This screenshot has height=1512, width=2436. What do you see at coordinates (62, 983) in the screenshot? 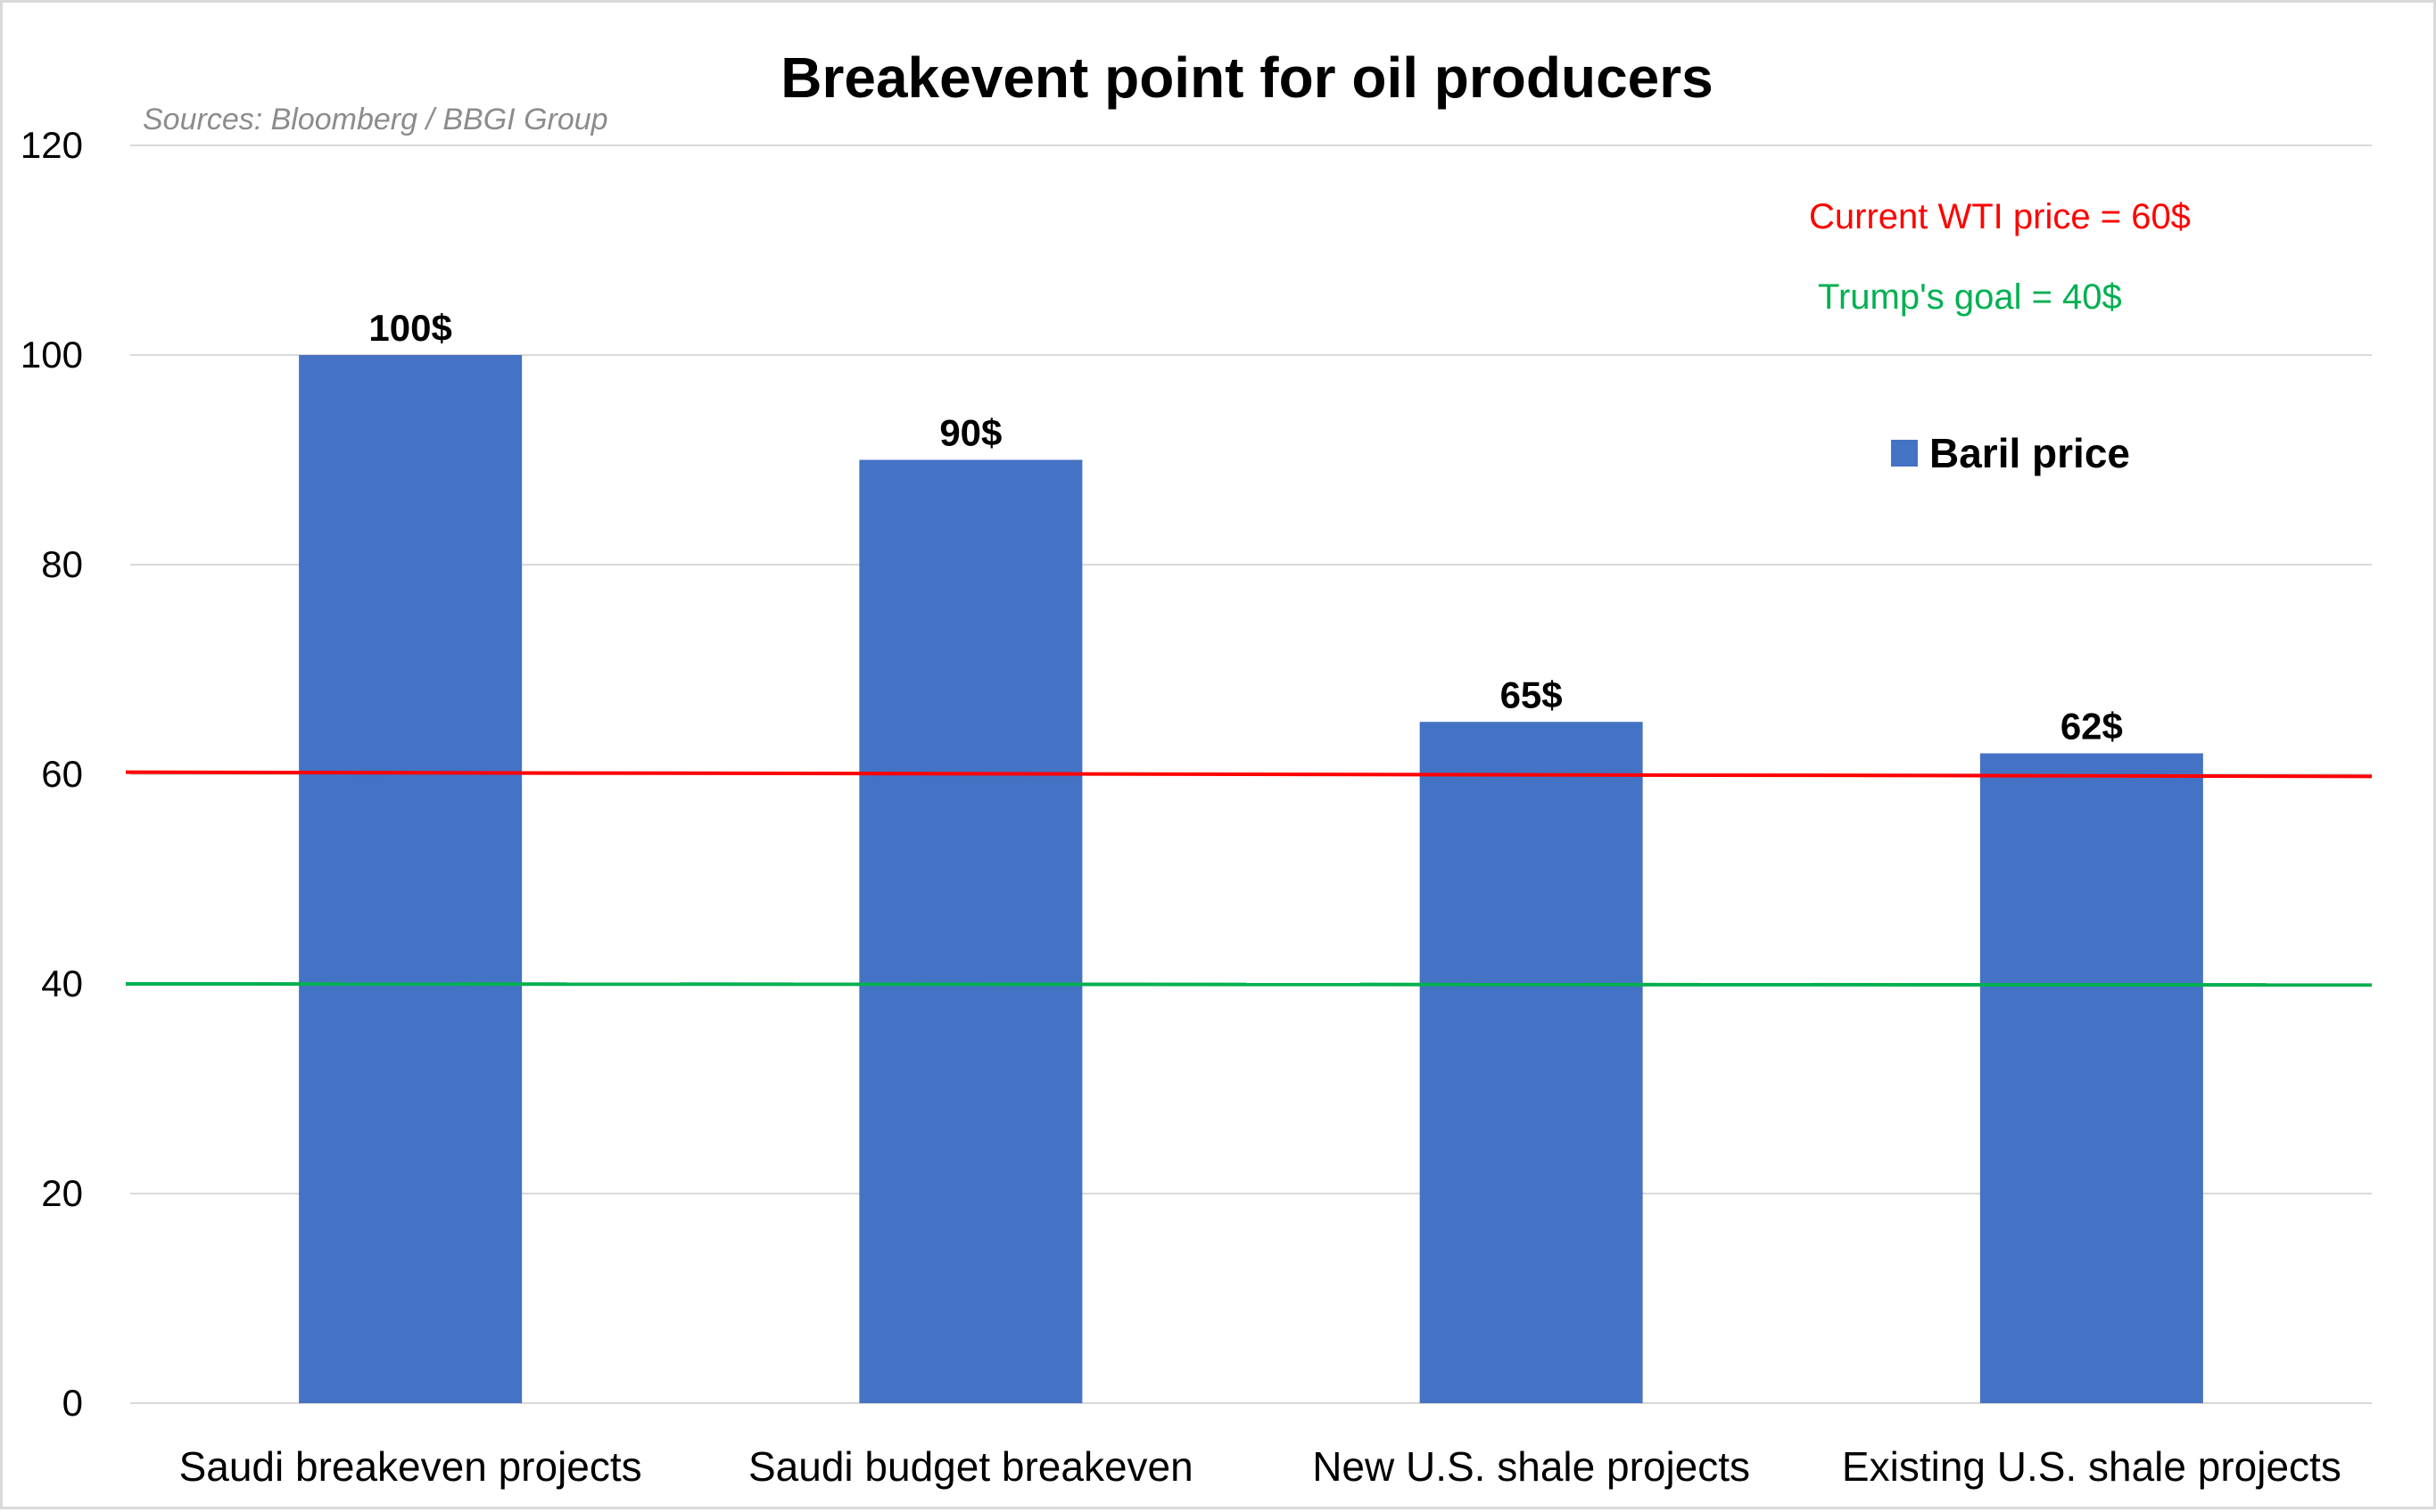
I see `y-tick-label-40: 40` at bounding box center [62, 983].